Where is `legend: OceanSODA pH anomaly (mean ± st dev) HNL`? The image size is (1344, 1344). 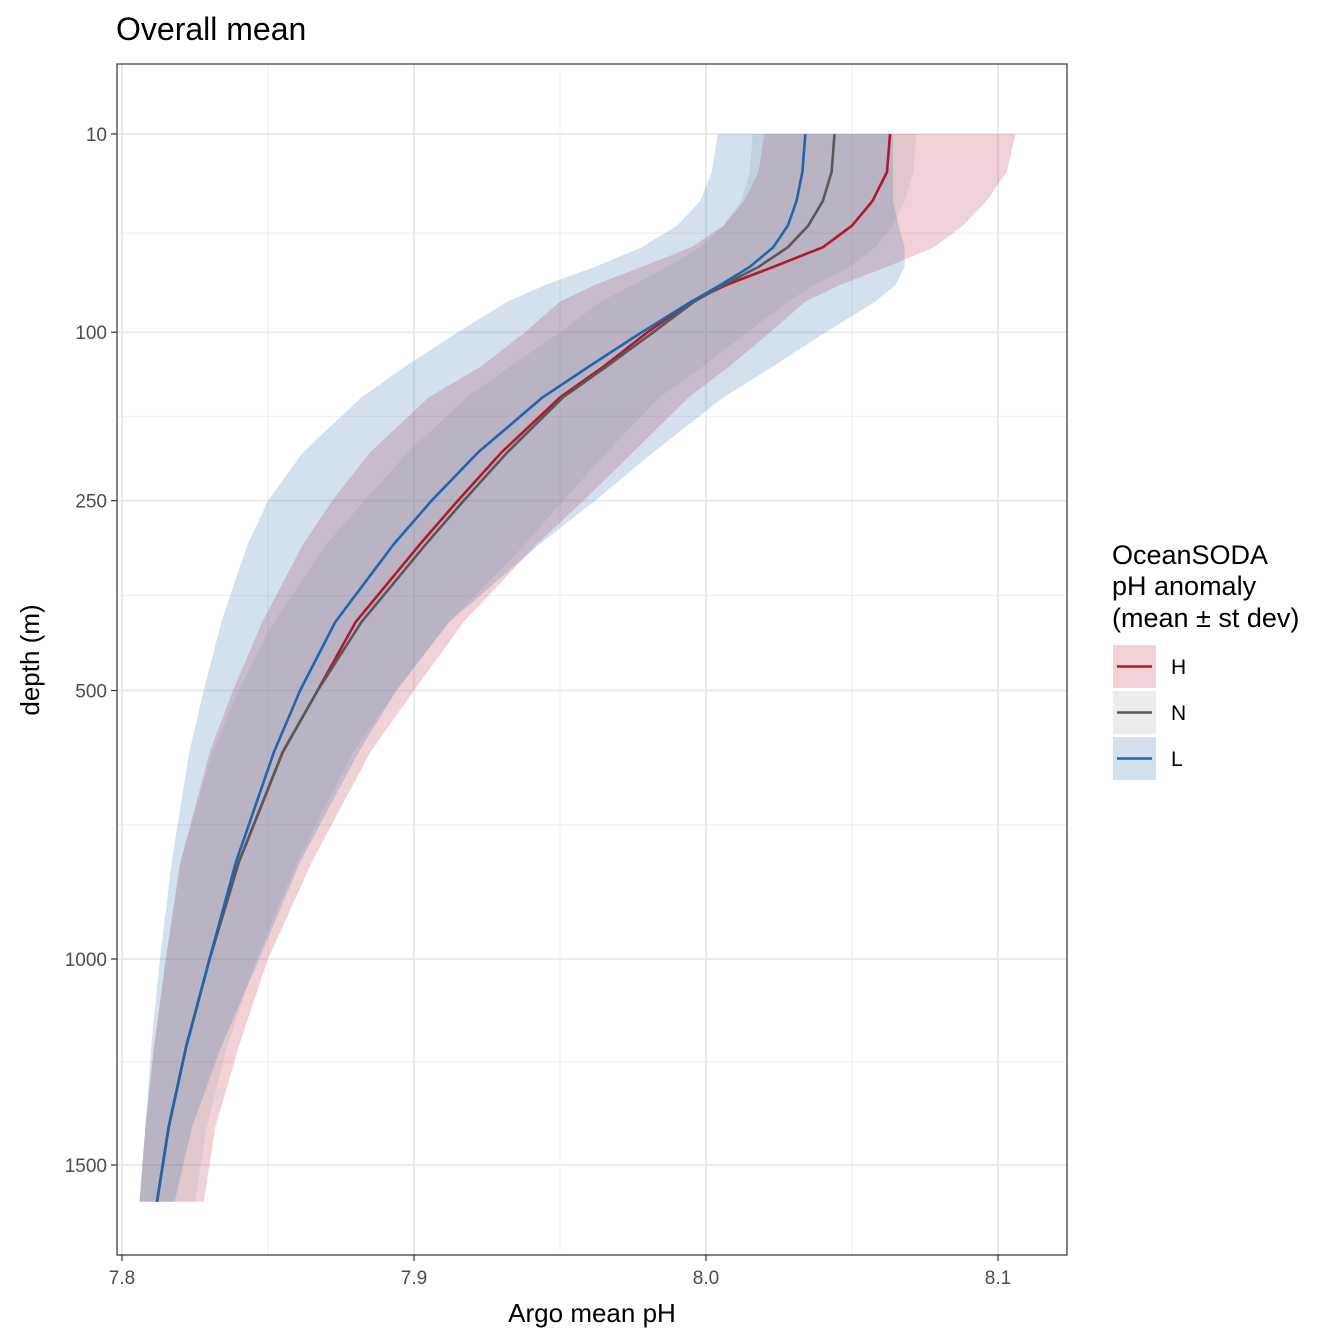 legend: OceanSODA pH anomaly (mean ± st dev) HNL is located at coordinates (1205, 660).